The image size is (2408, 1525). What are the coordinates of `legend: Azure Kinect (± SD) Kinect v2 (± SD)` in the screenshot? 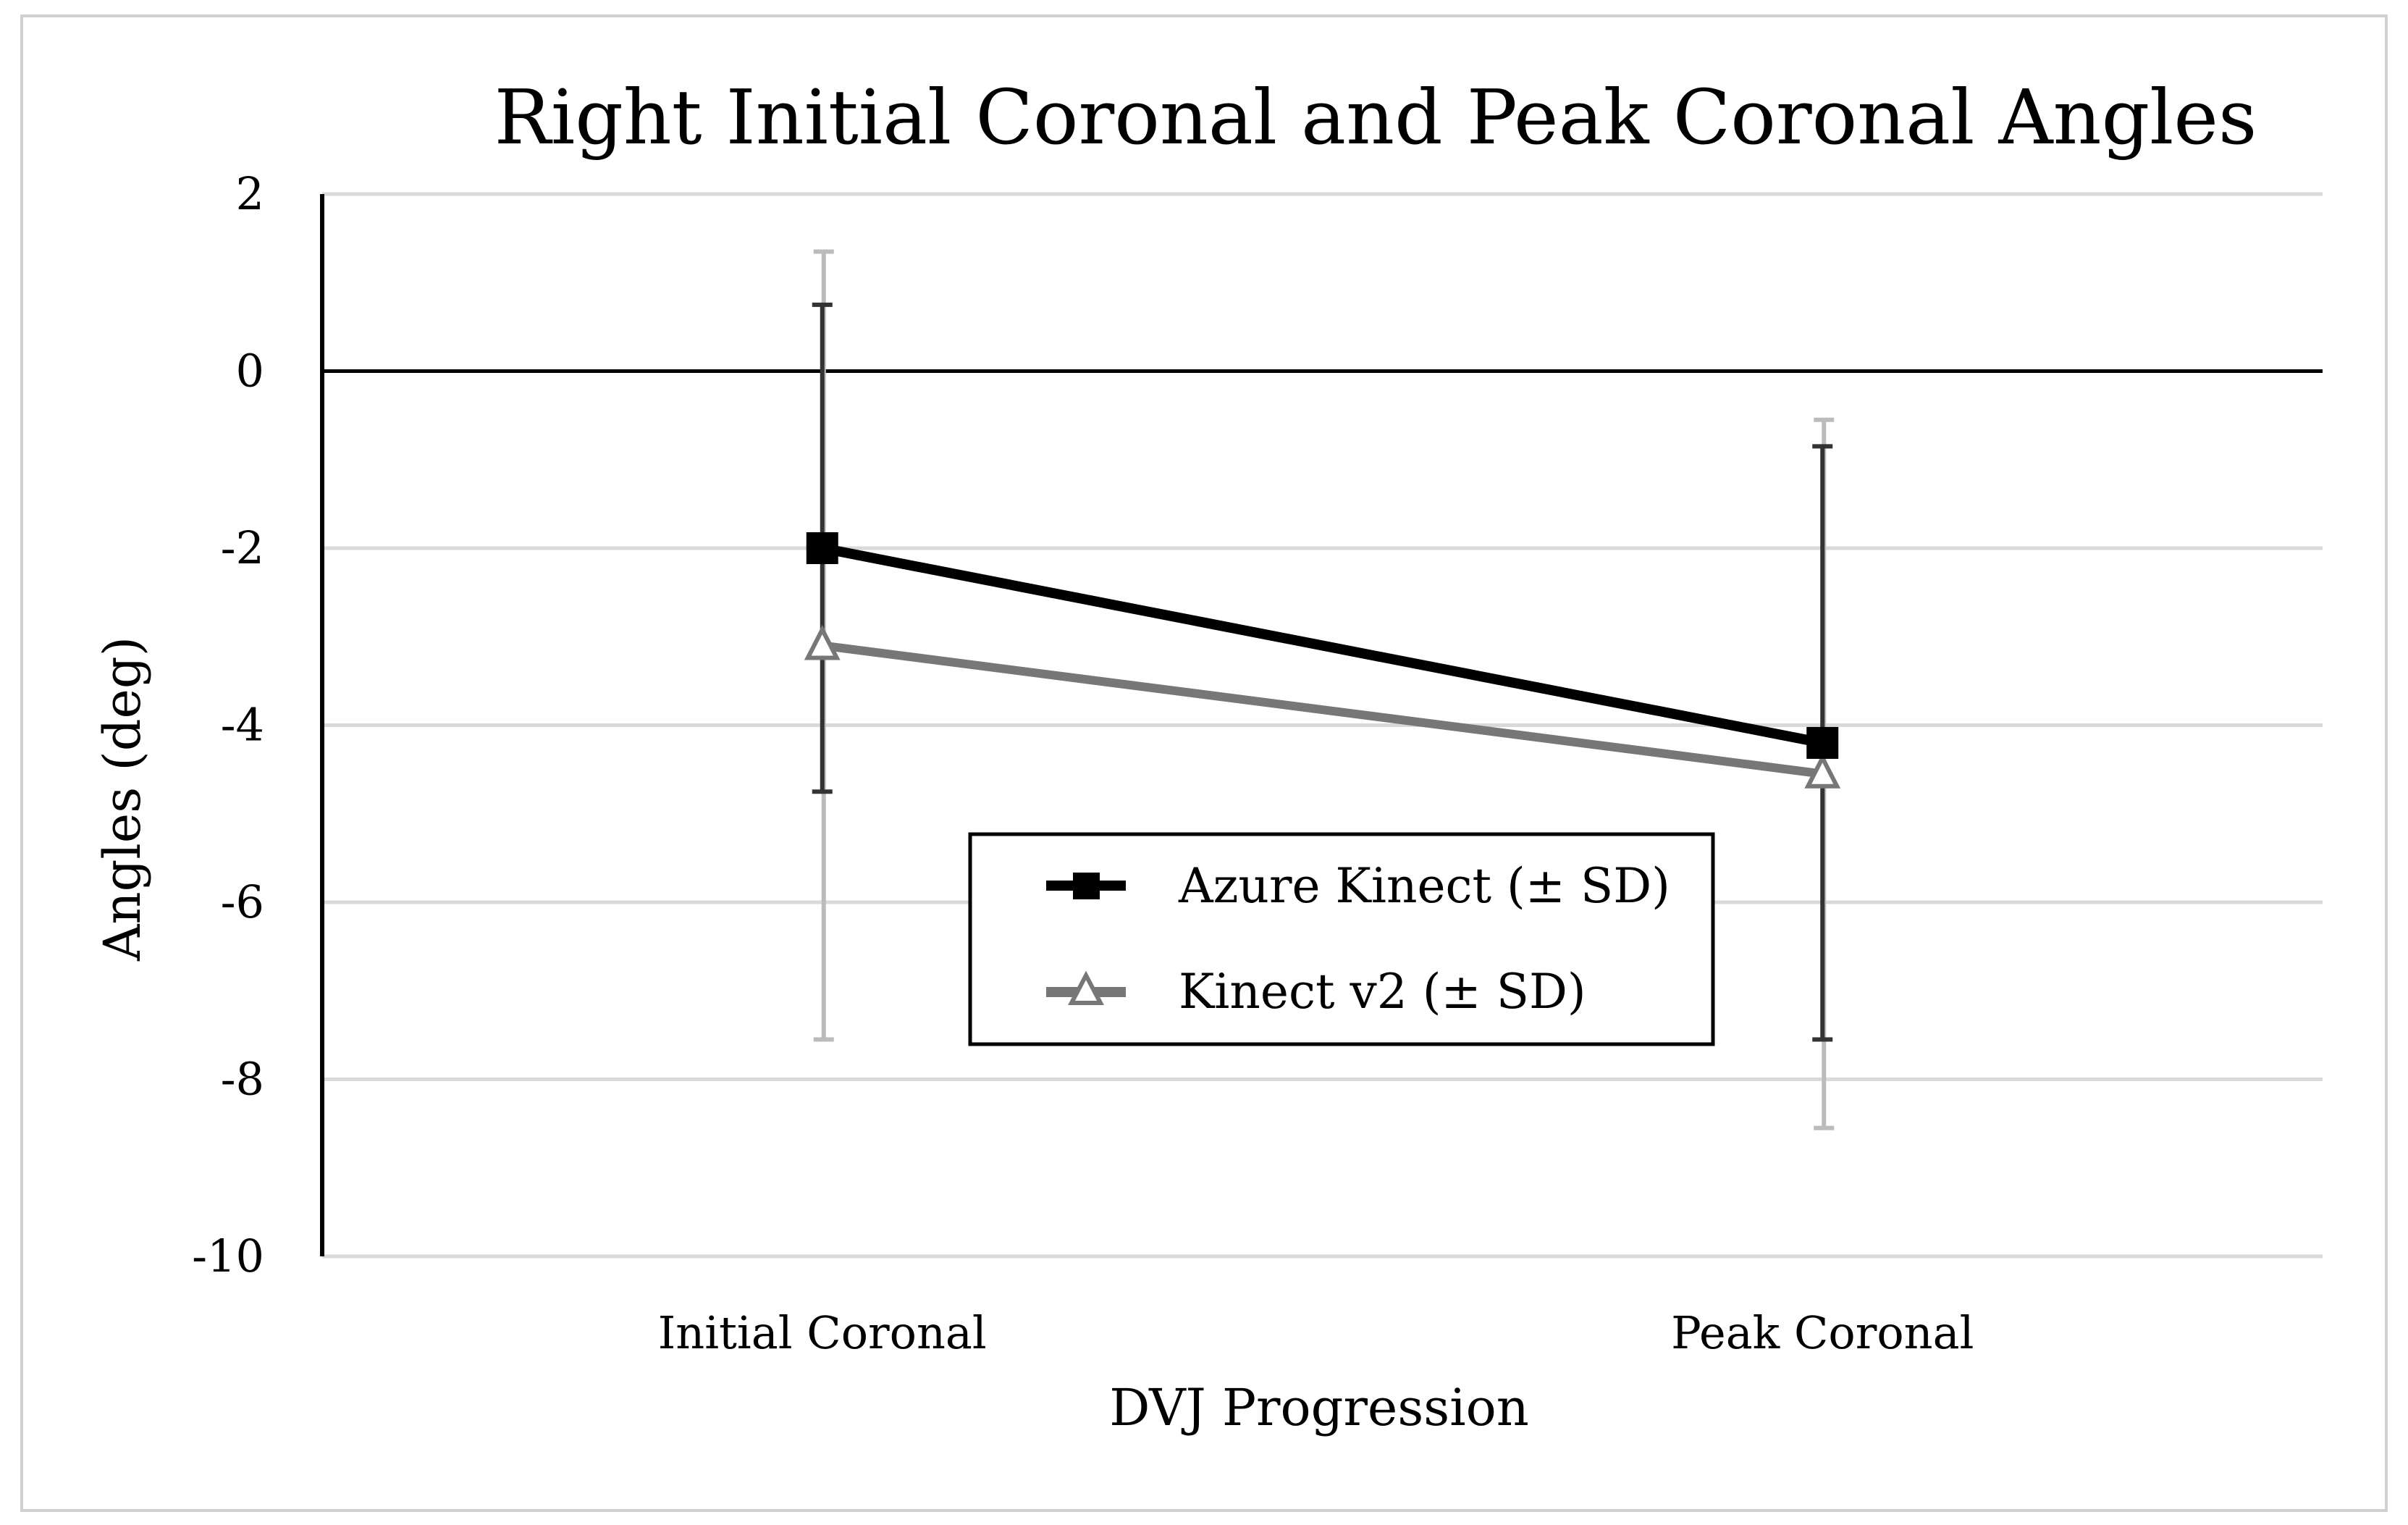 It's located at (1341, 939).